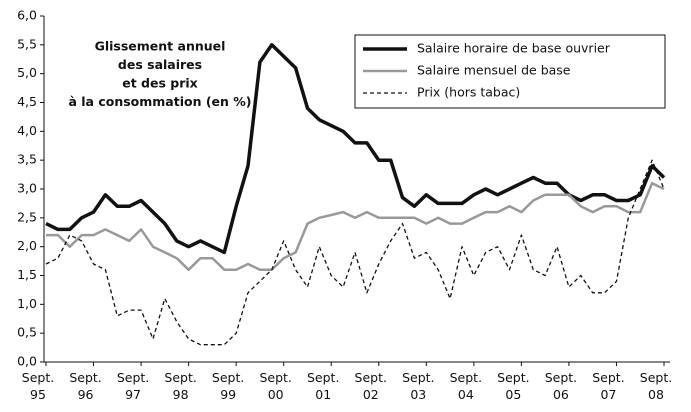 The height and width of the screenshot is (412, 691). Describe the element at coordinates (656, 386) in the screenshot. I see `x-tick-label: Sept. 08` at that location.